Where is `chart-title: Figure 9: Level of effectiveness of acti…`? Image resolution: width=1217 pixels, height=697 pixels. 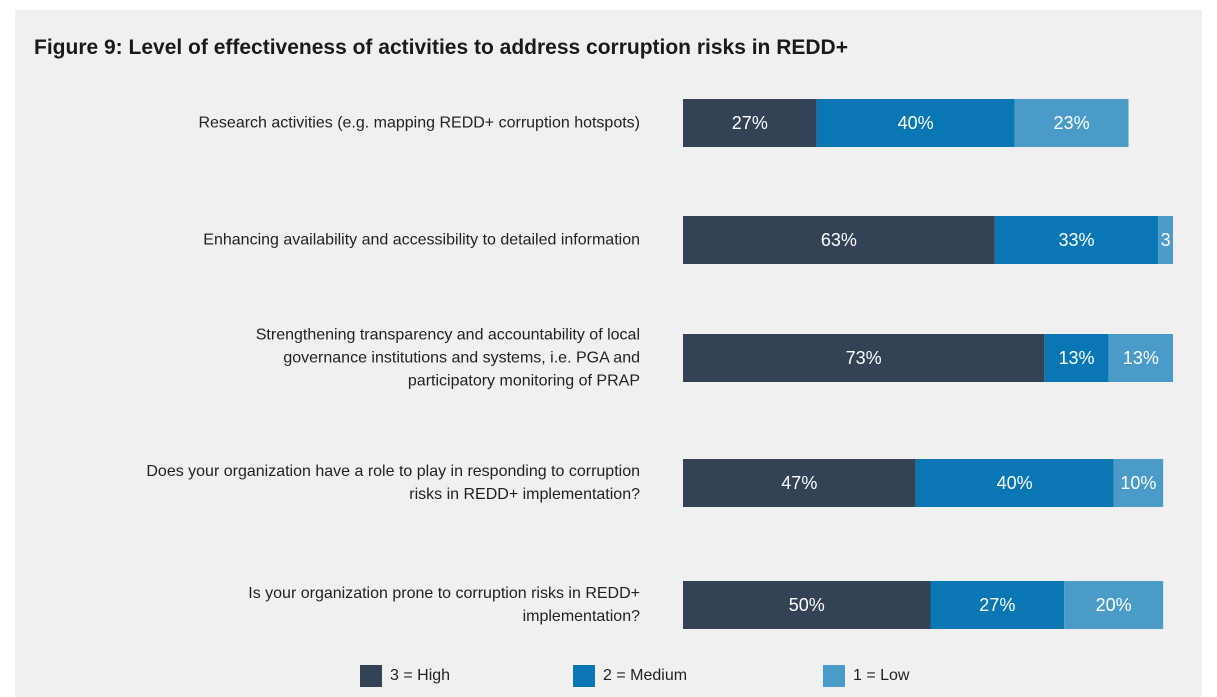
chart-title: Figure 9: Level of effectiveness of acti… is located at coordinates (441, 47).